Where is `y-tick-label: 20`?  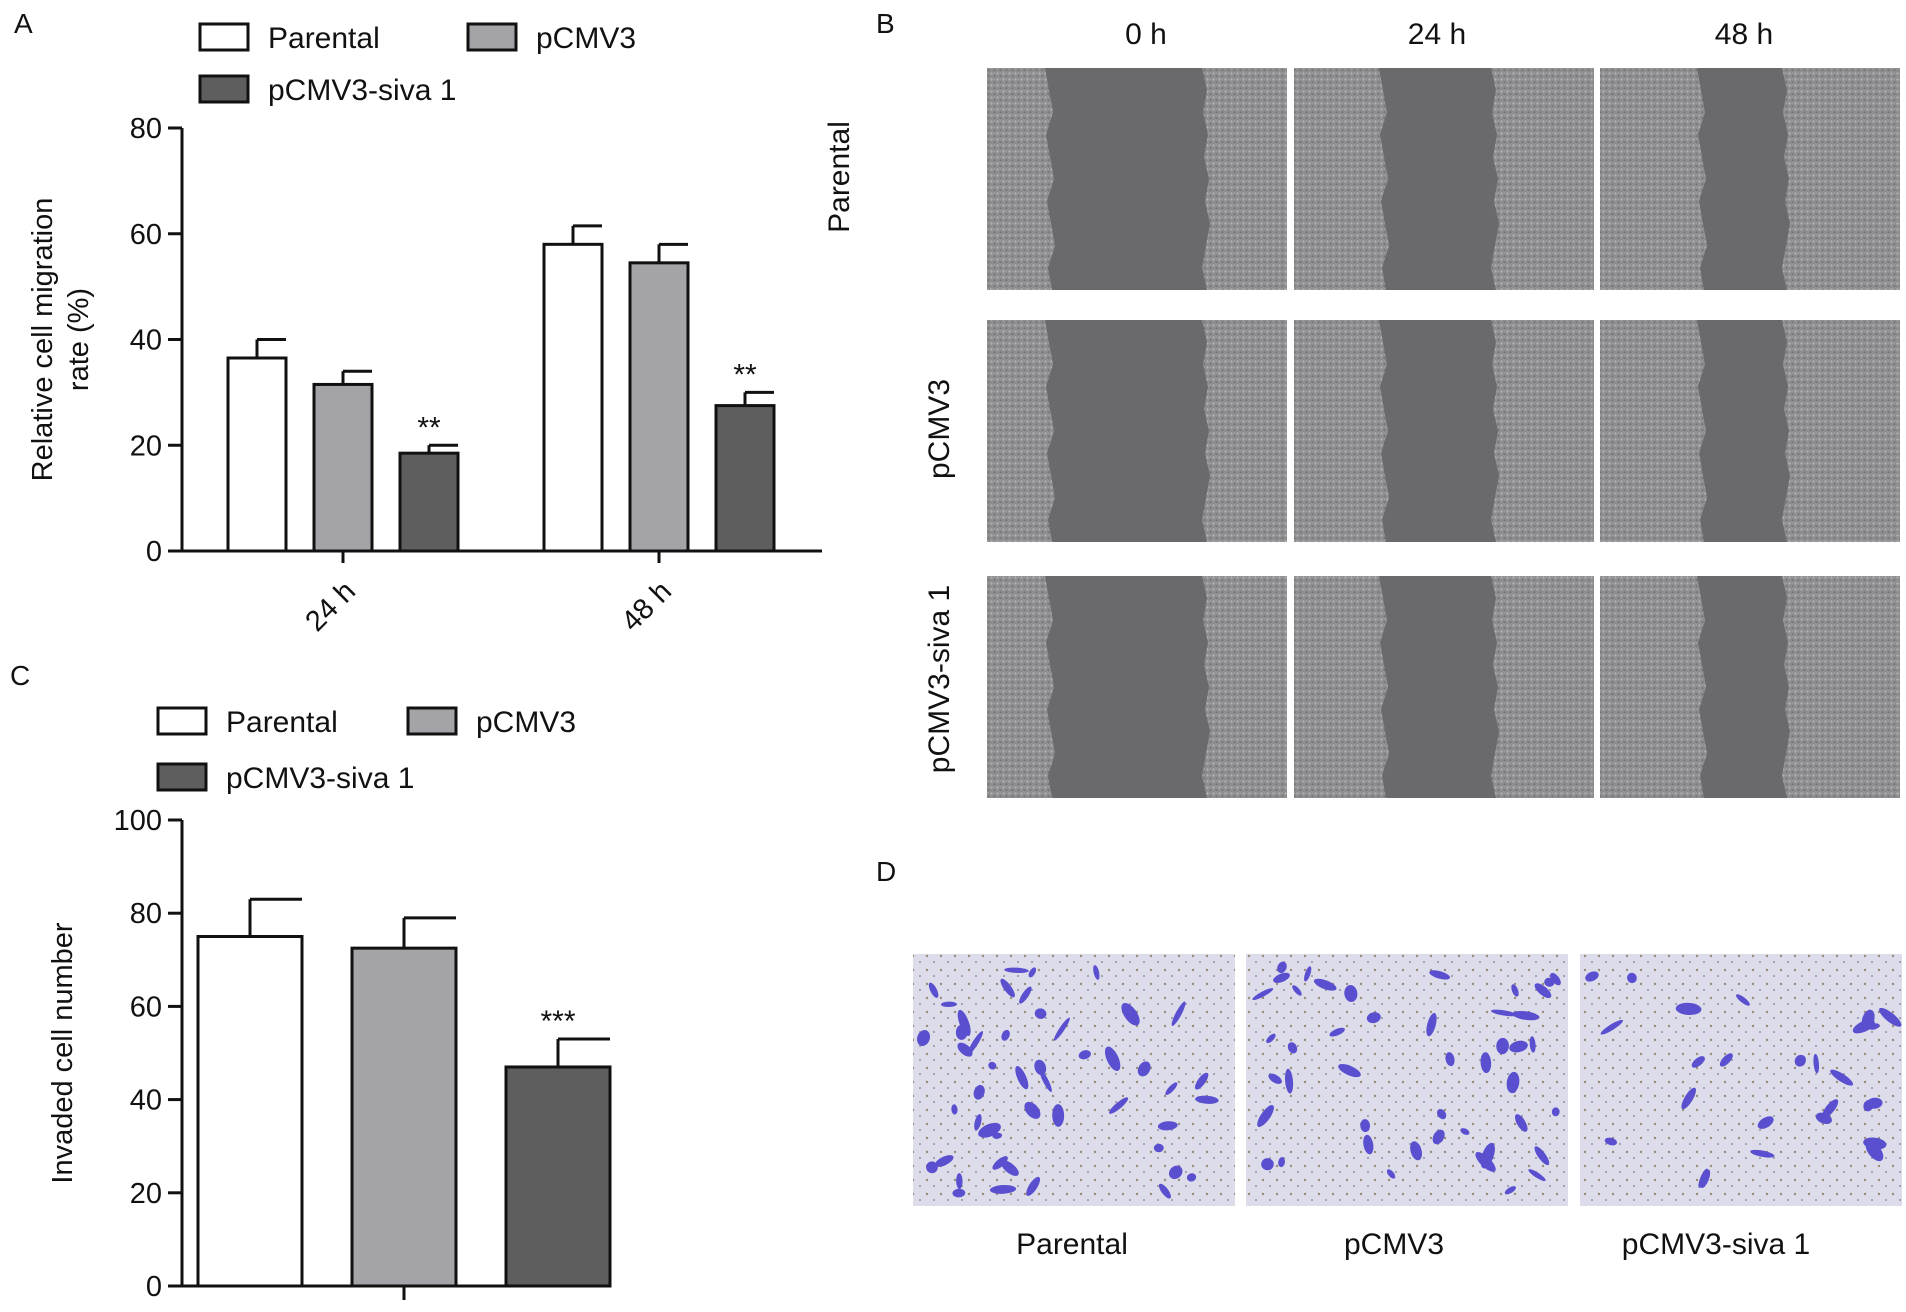 y-tick-label: 20 is located at coordinates (146, 446).